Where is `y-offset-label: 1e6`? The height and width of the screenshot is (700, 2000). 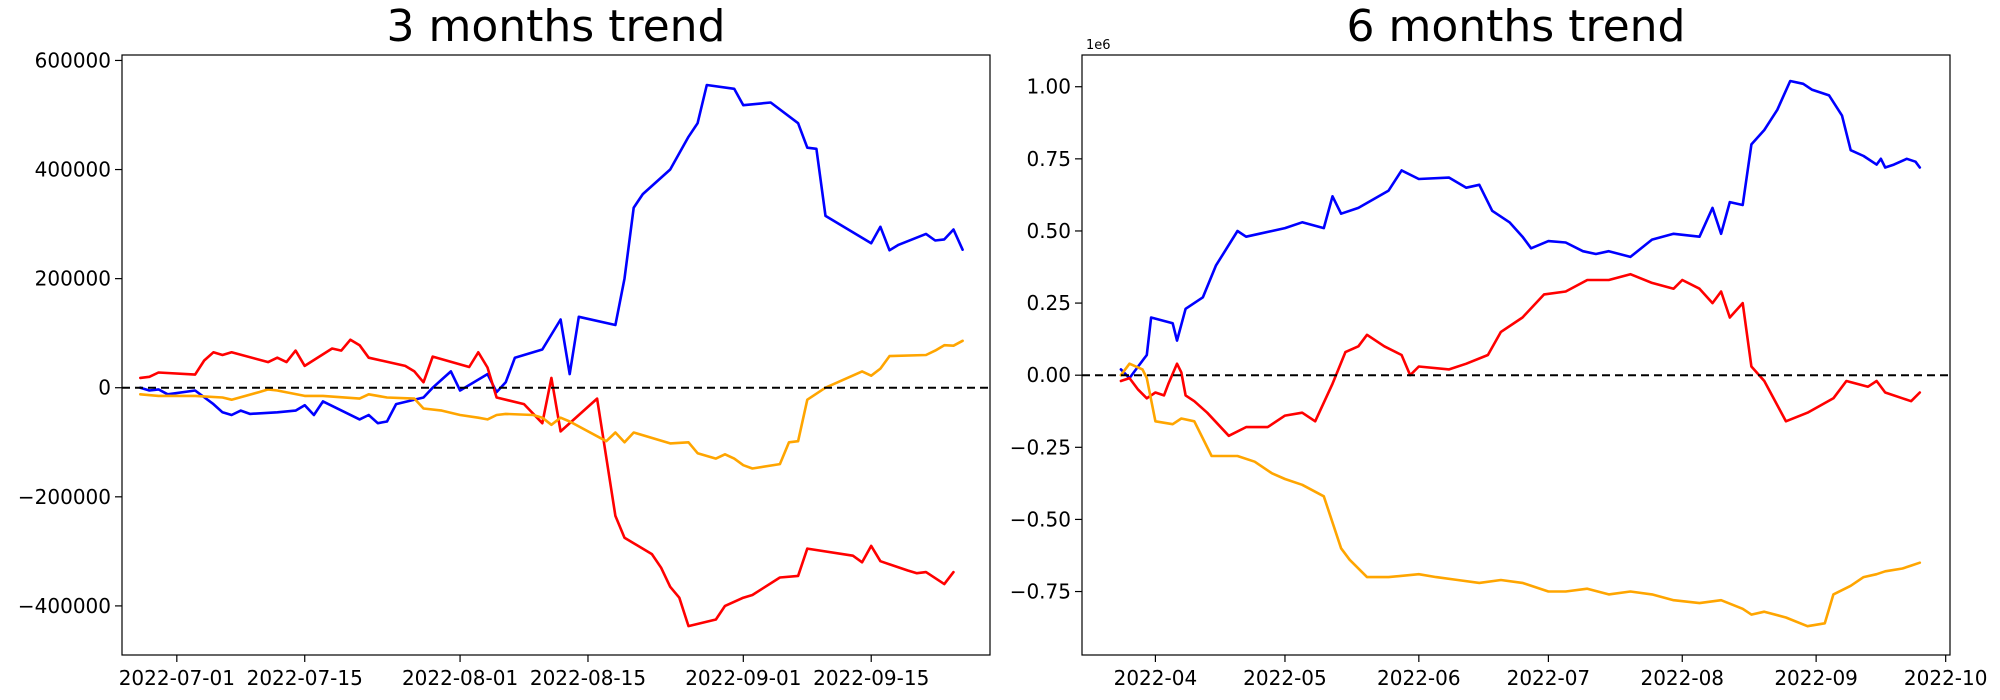 y-offset-label: 1e6 is located at coordinates (1098, 45).